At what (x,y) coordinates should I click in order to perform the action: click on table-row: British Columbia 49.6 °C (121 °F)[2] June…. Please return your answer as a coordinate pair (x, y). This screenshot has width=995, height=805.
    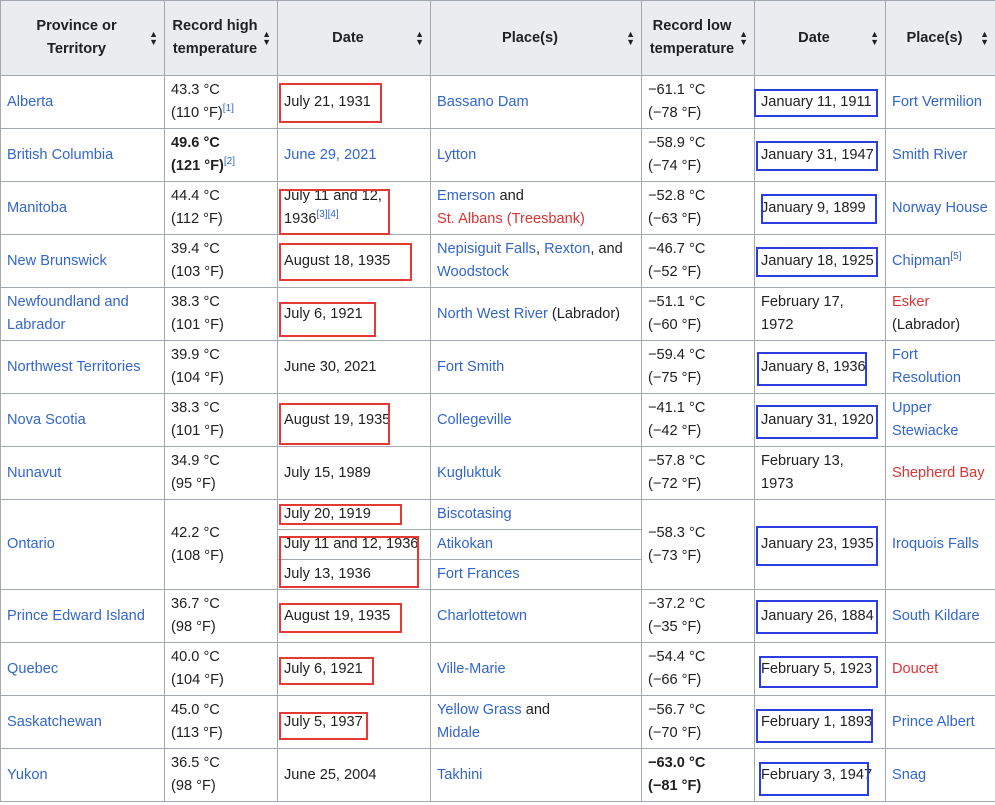
    Looking at the image, I should click on (497, 155).